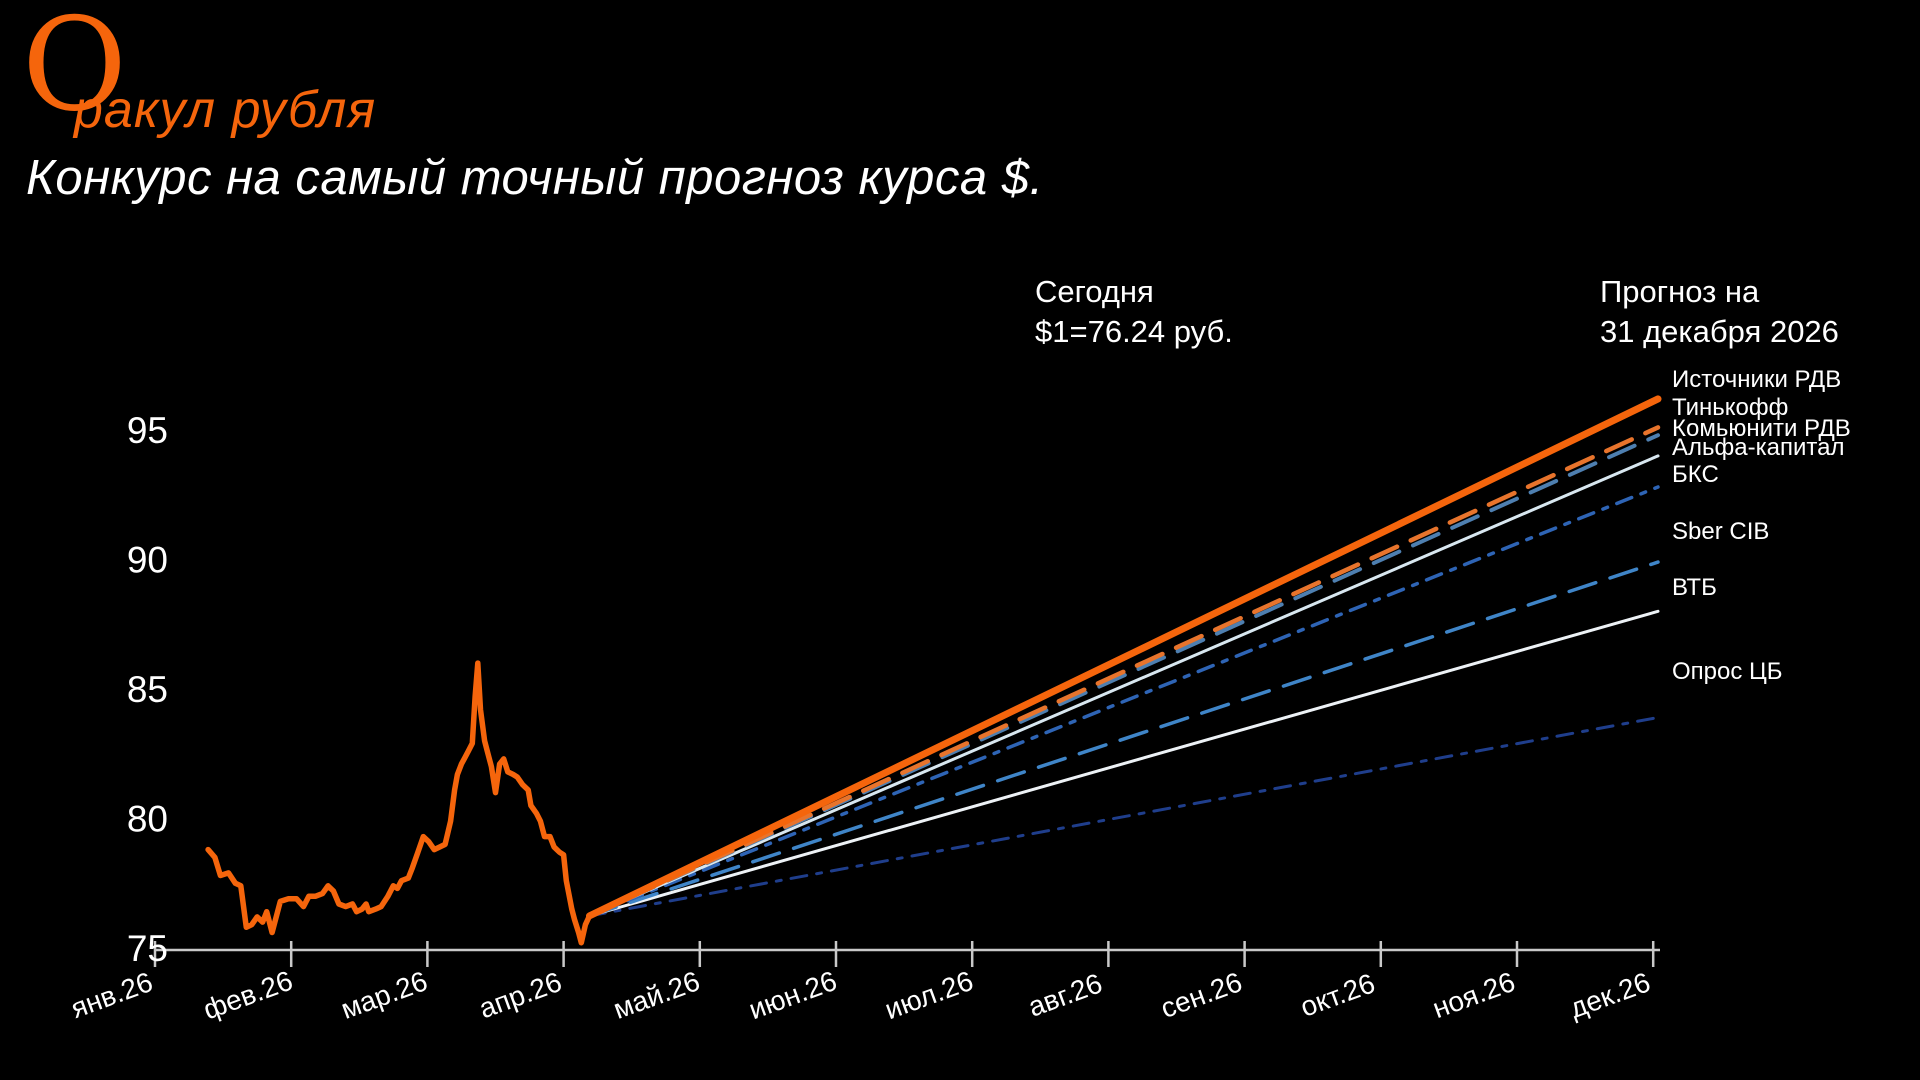 The height and width of the screenshot is (1080, 1920). Describe the element at coordinates (1695, 474) in the screenshot. I see `series-label-5: БКС` at that location.